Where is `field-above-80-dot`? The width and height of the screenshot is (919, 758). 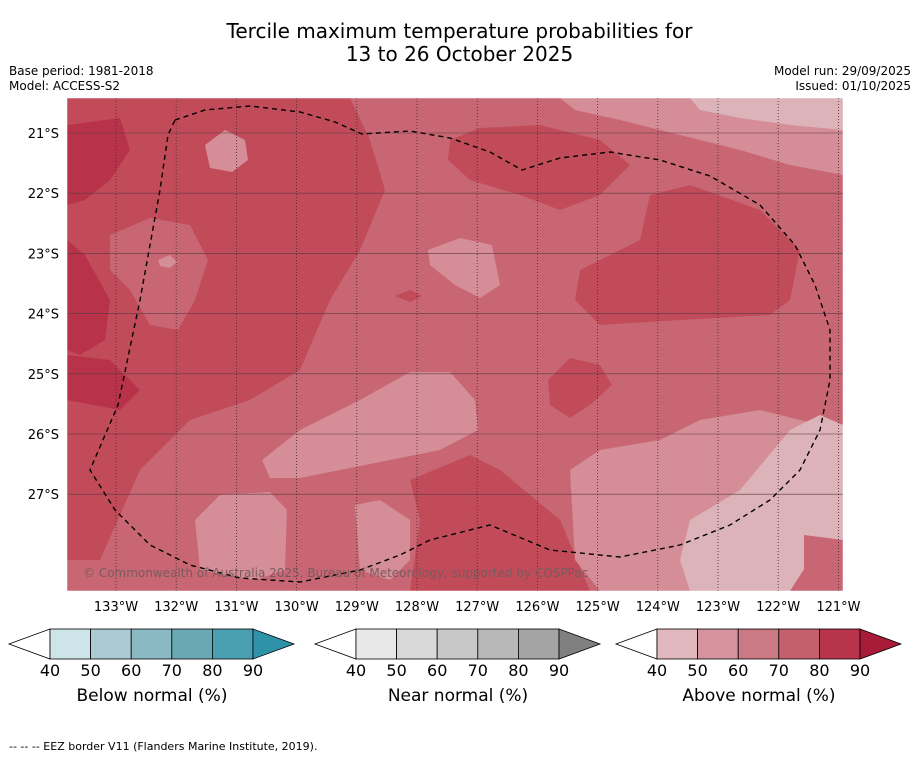
field-above-80-dot is located at coordinates (408, 296).